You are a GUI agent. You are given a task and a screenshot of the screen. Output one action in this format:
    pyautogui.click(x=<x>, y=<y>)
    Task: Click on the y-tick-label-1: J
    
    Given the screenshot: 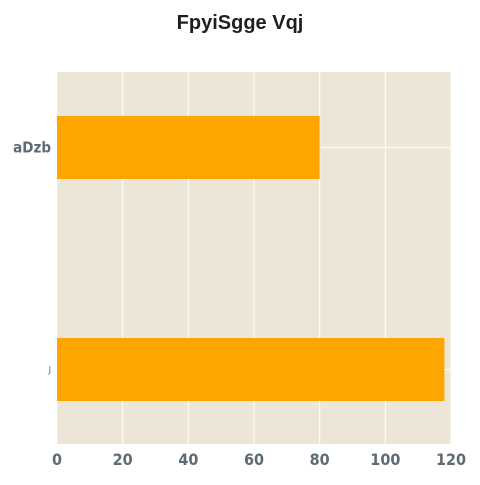 What is the action you would take?
    pyautogui.click(x=49, y=371)
    